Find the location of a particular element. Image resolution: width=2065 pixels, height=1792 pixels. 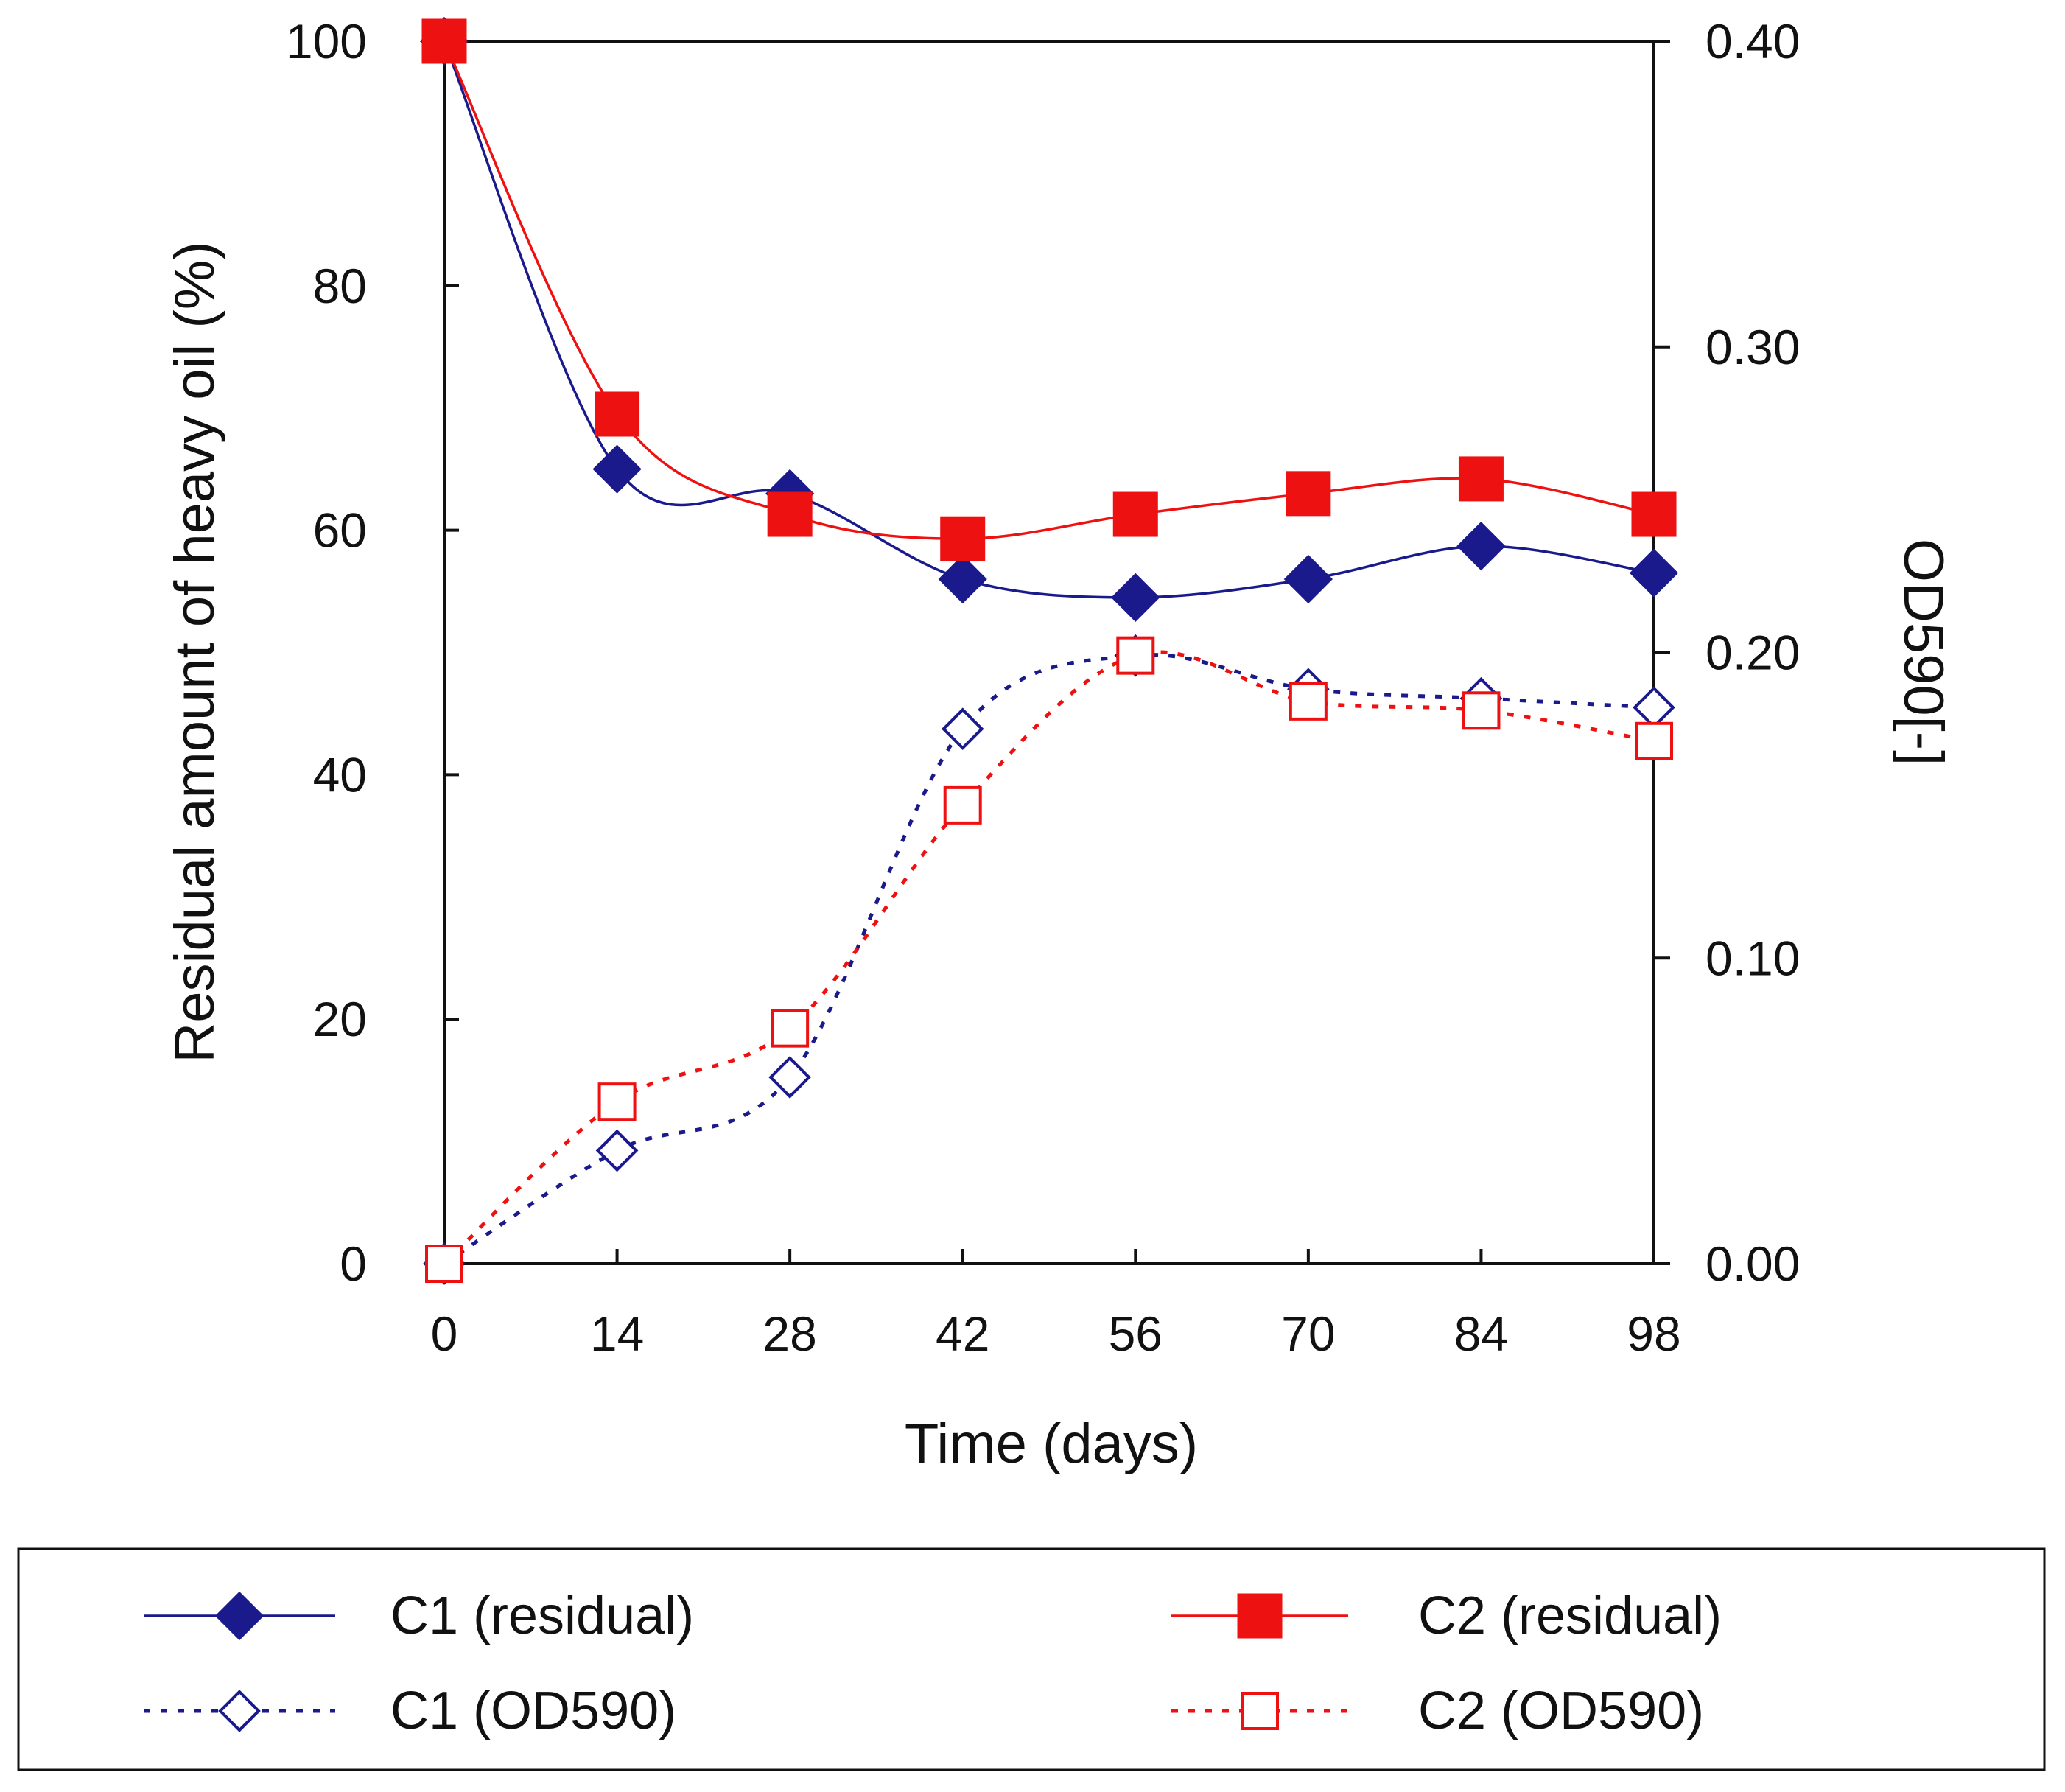

y2-tick-label: 0.10 is located at coordinates (1752, 958).